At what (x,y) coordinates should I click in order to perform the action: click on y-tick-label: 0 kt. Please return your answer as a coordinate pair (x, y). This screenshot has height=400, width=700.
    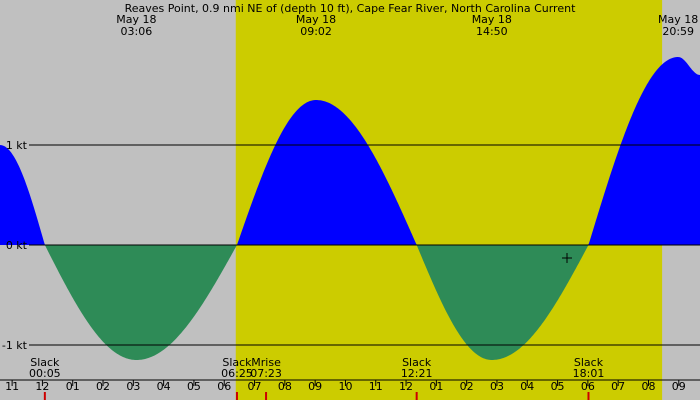
    Looking at the image, I should click on (17, 245).